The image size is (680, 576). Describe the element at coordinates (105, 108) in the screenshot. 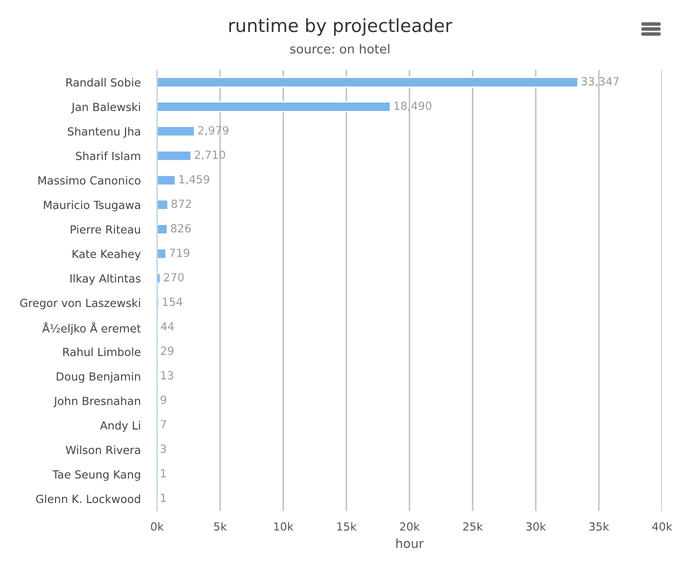

I see `y-tick-label: Jan Balewski` at that location.